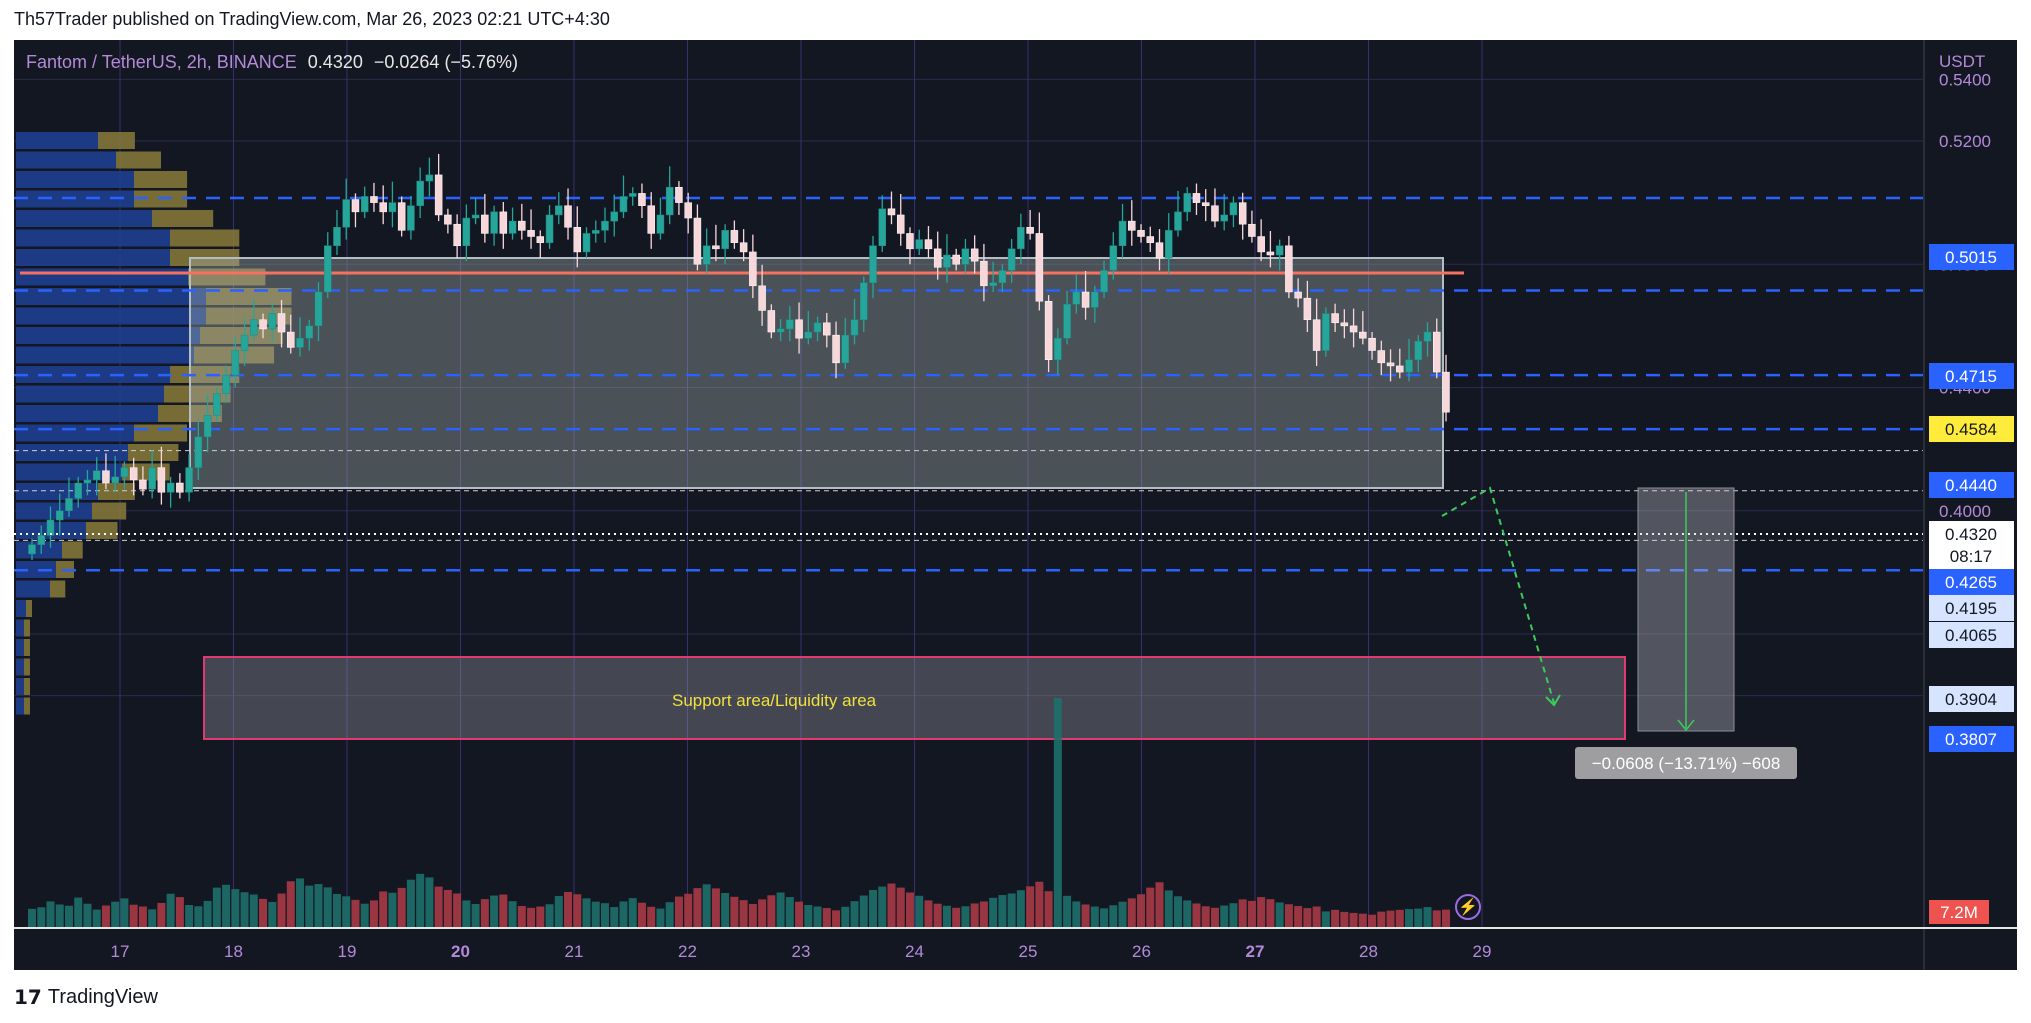  I want to click on measure-label: −0.0608 (−13.71%) −608, so click(1686, 763).